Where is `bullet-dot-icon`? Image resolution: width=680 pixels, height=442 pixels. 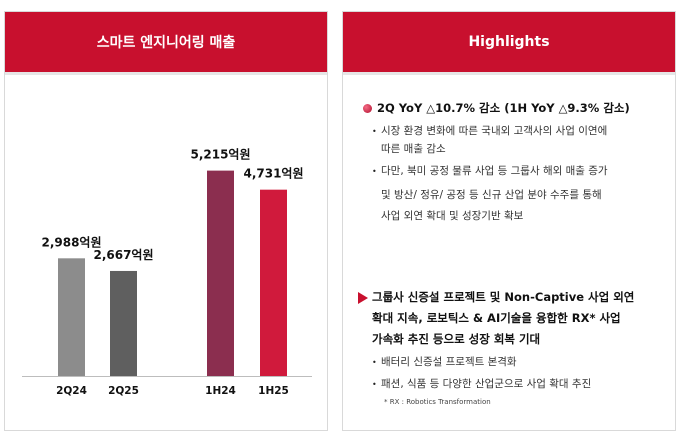
bullet-dot-icon is located at coordinates (367, 108).